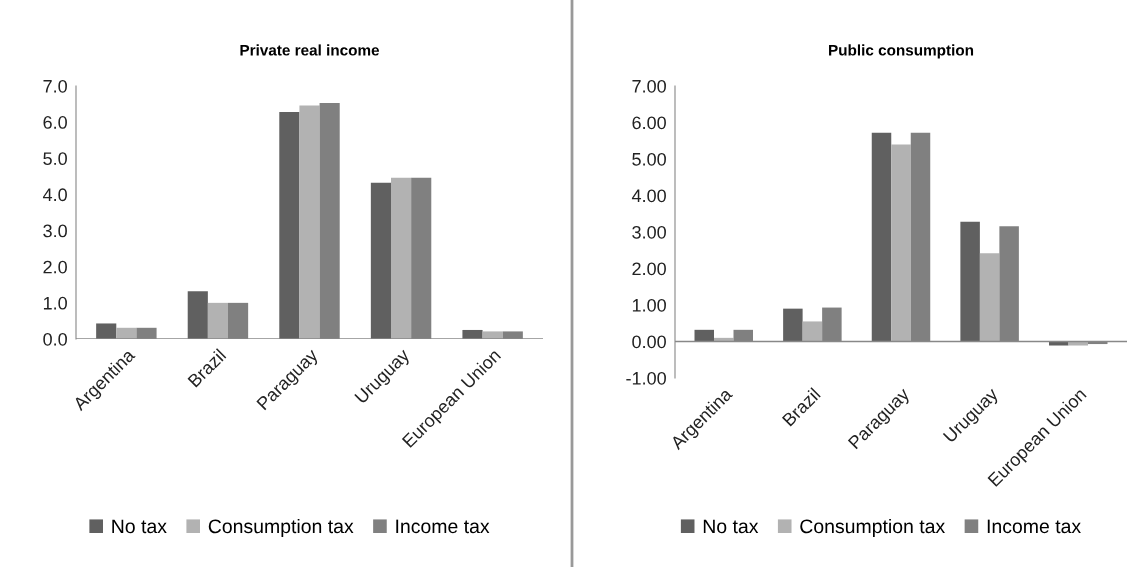 The height and width of the screenshot is (567, 1144). What do you see at coordinates (649, 159) in the screenshot?
I see `y-tick-label: 5.00` at bounding box center [649, 159].